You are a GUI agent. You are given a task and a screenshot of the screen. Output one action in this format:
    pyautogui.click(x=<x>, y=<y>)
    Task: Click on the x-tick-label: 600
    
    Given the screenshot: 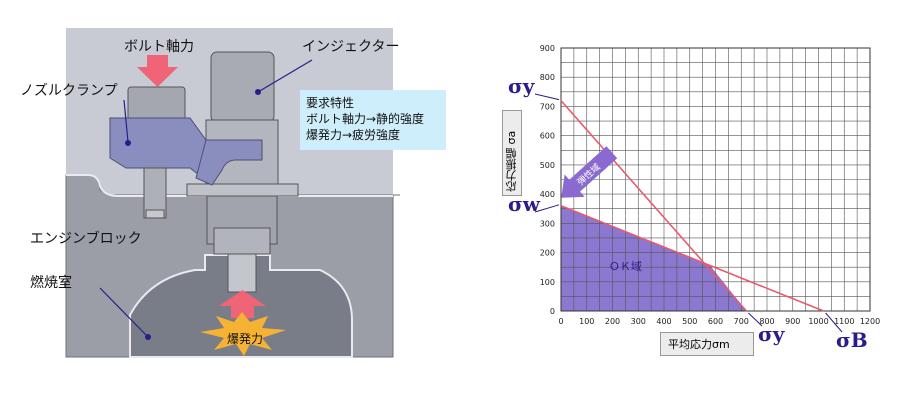 What is the action you would take?
    pyautogui.click(x=715, y=321)
    